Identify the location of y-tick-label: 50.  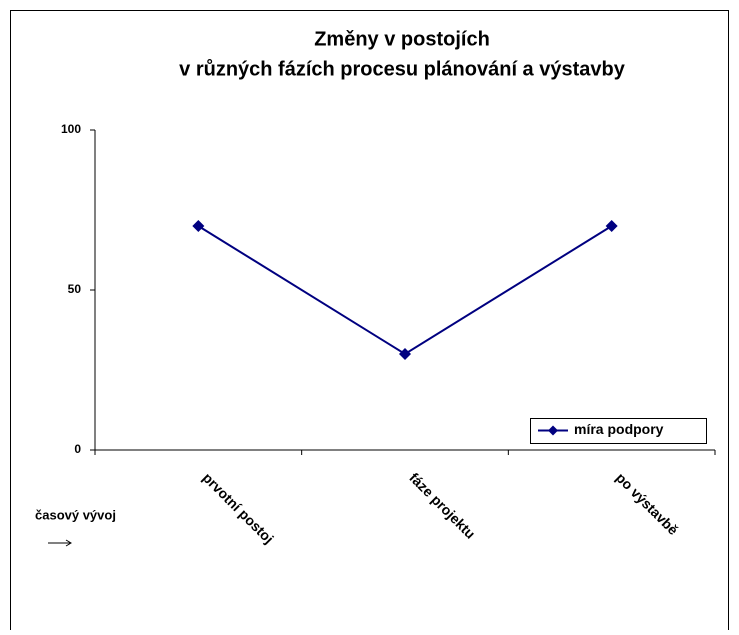
(75, 289).